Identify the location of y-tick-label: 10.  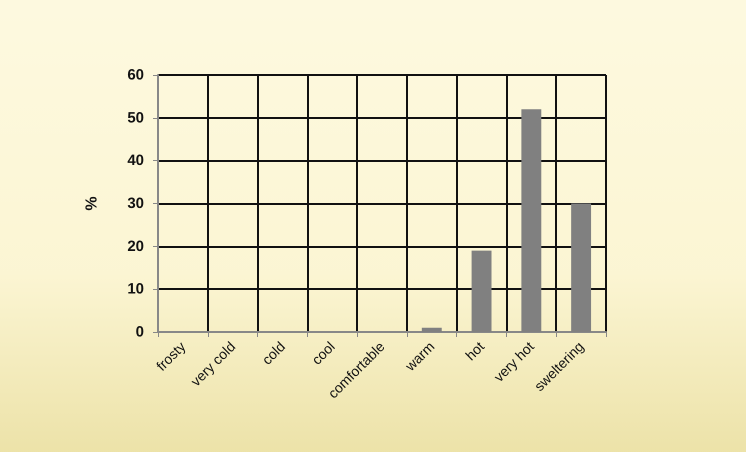
(135, 289).